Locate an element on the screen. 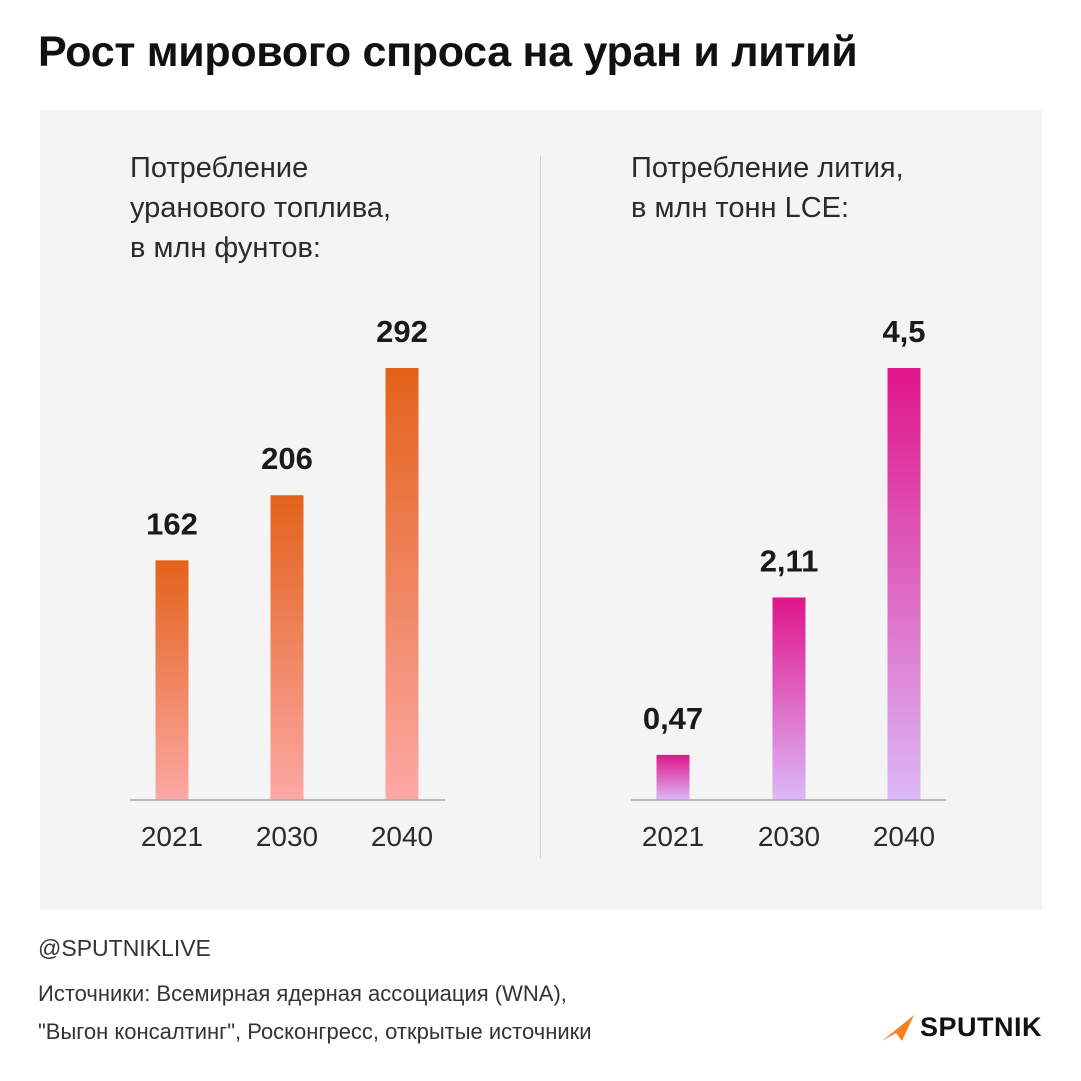 This screenshot has height=1081, width=1081. page-title: Рост мирового спроса на уран и литий is located at coordinates (448, 52).